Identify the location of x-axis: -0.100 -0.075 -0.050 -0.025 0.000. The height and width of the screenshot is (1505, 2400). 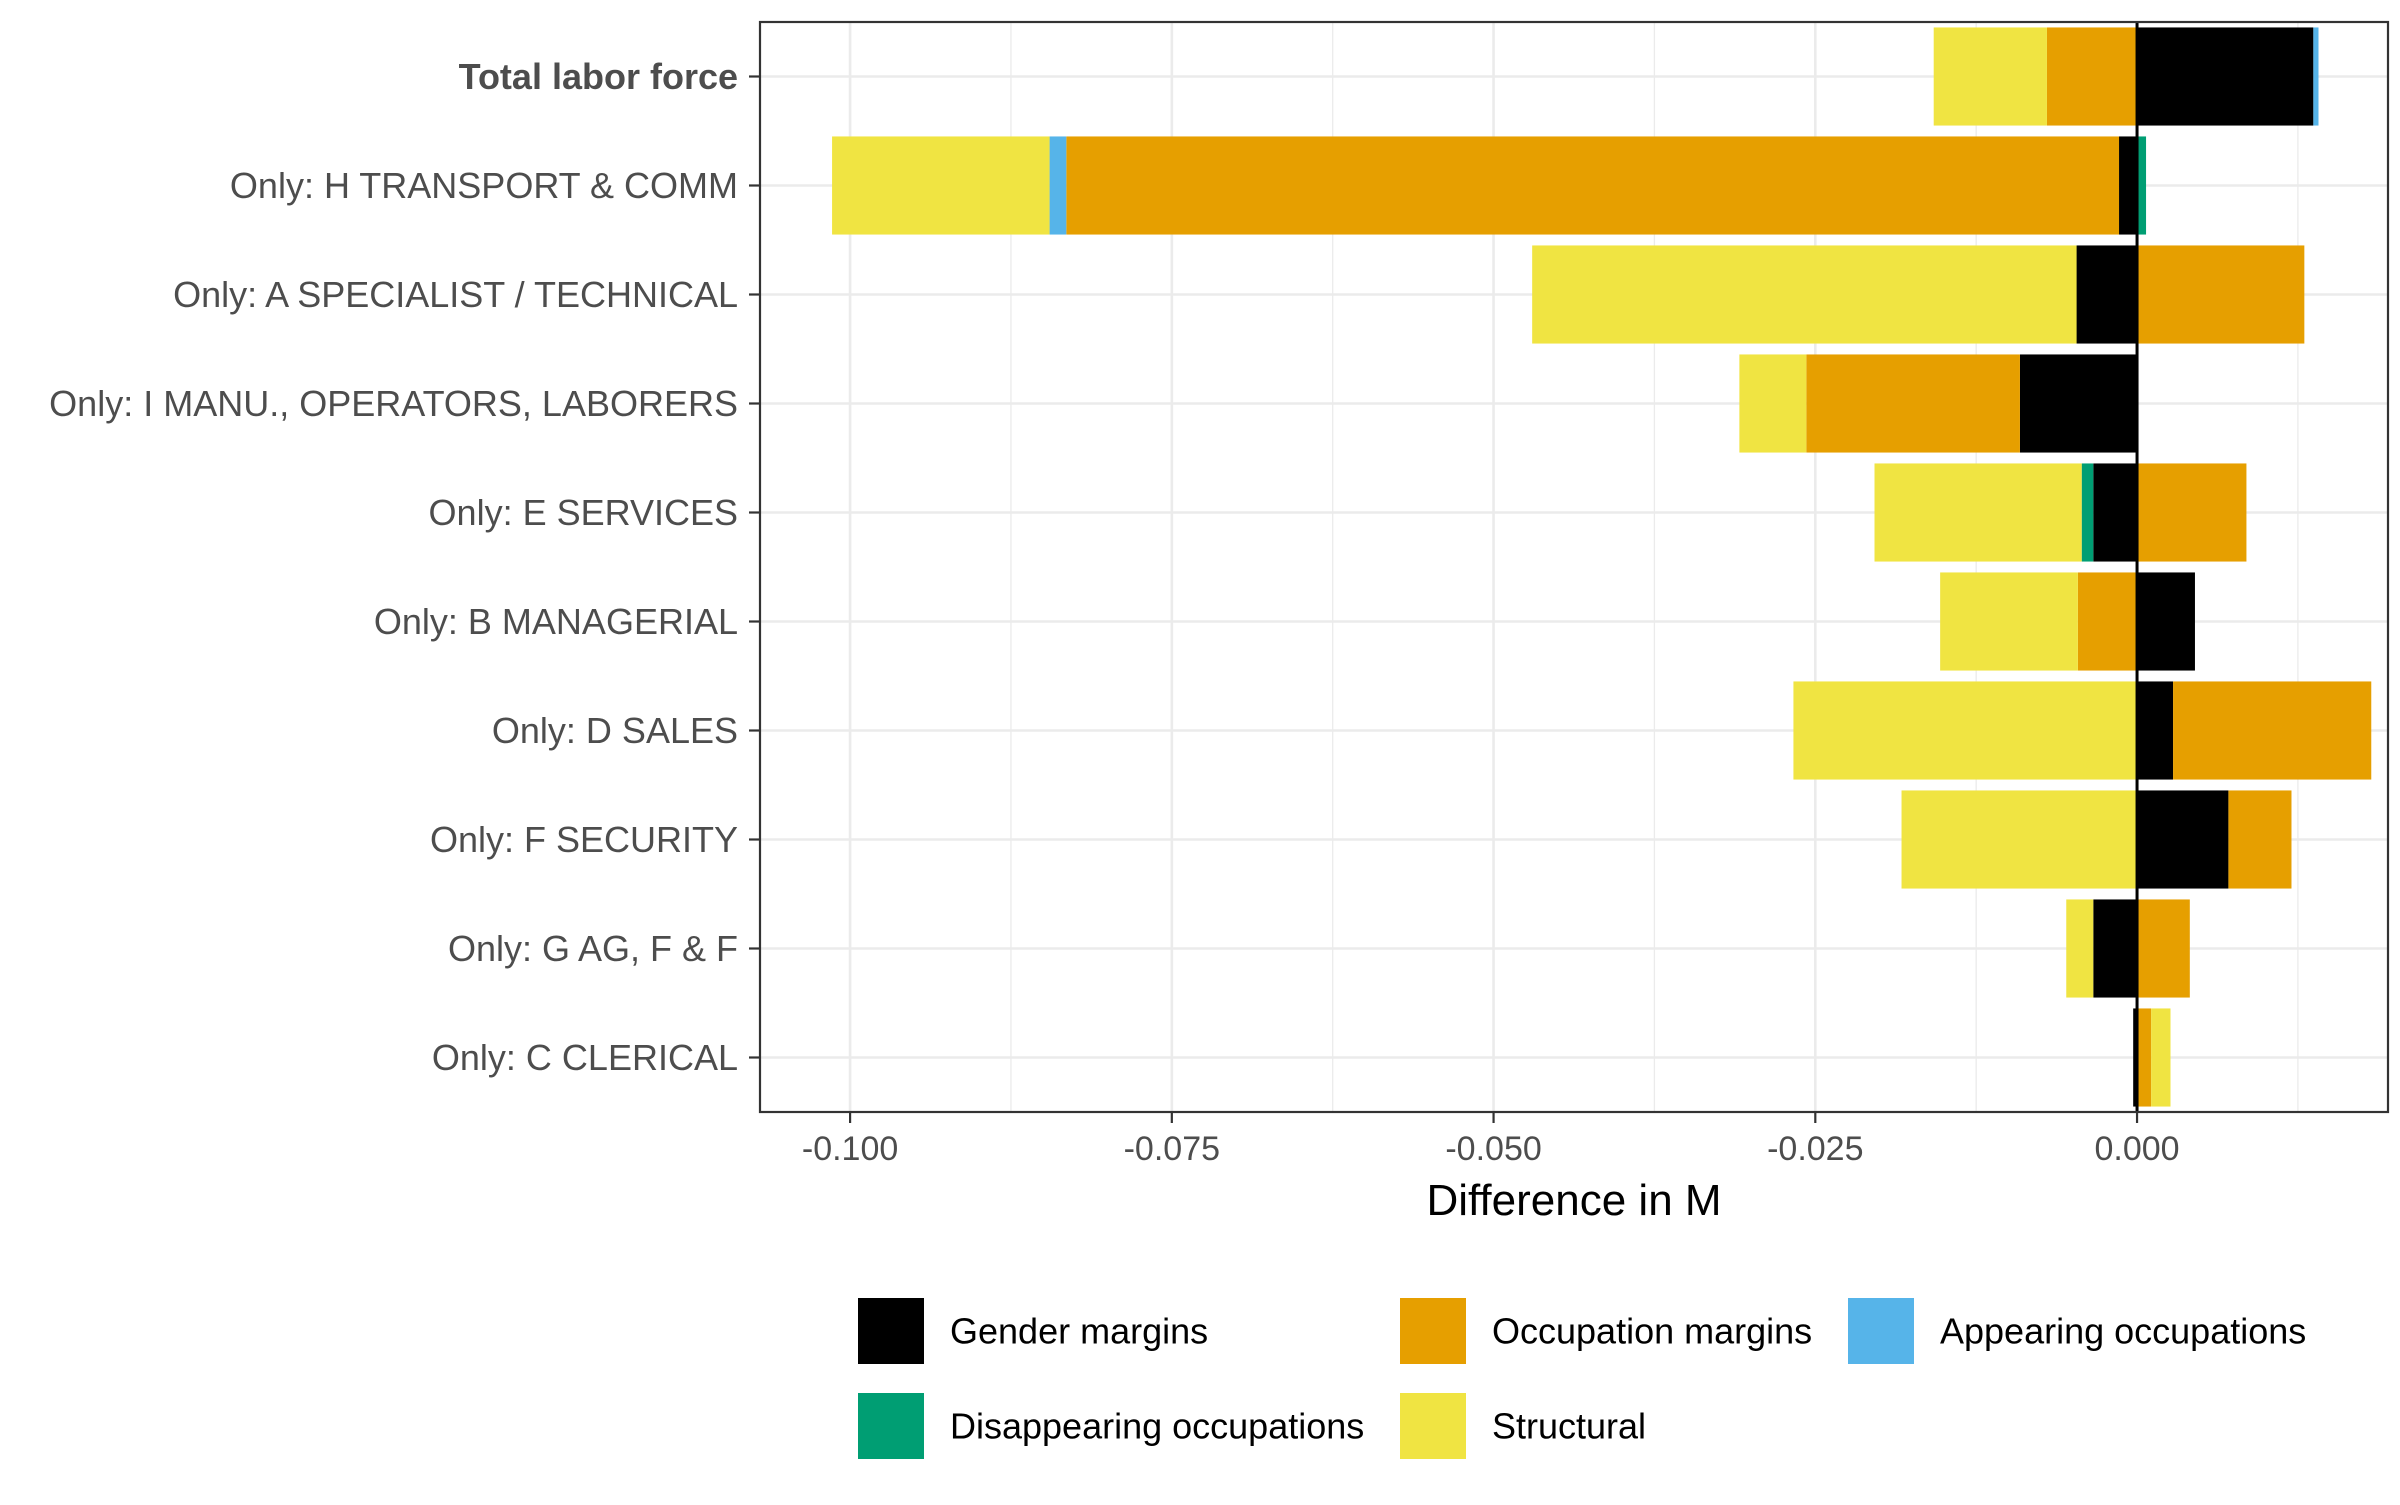
(1491, 1140).